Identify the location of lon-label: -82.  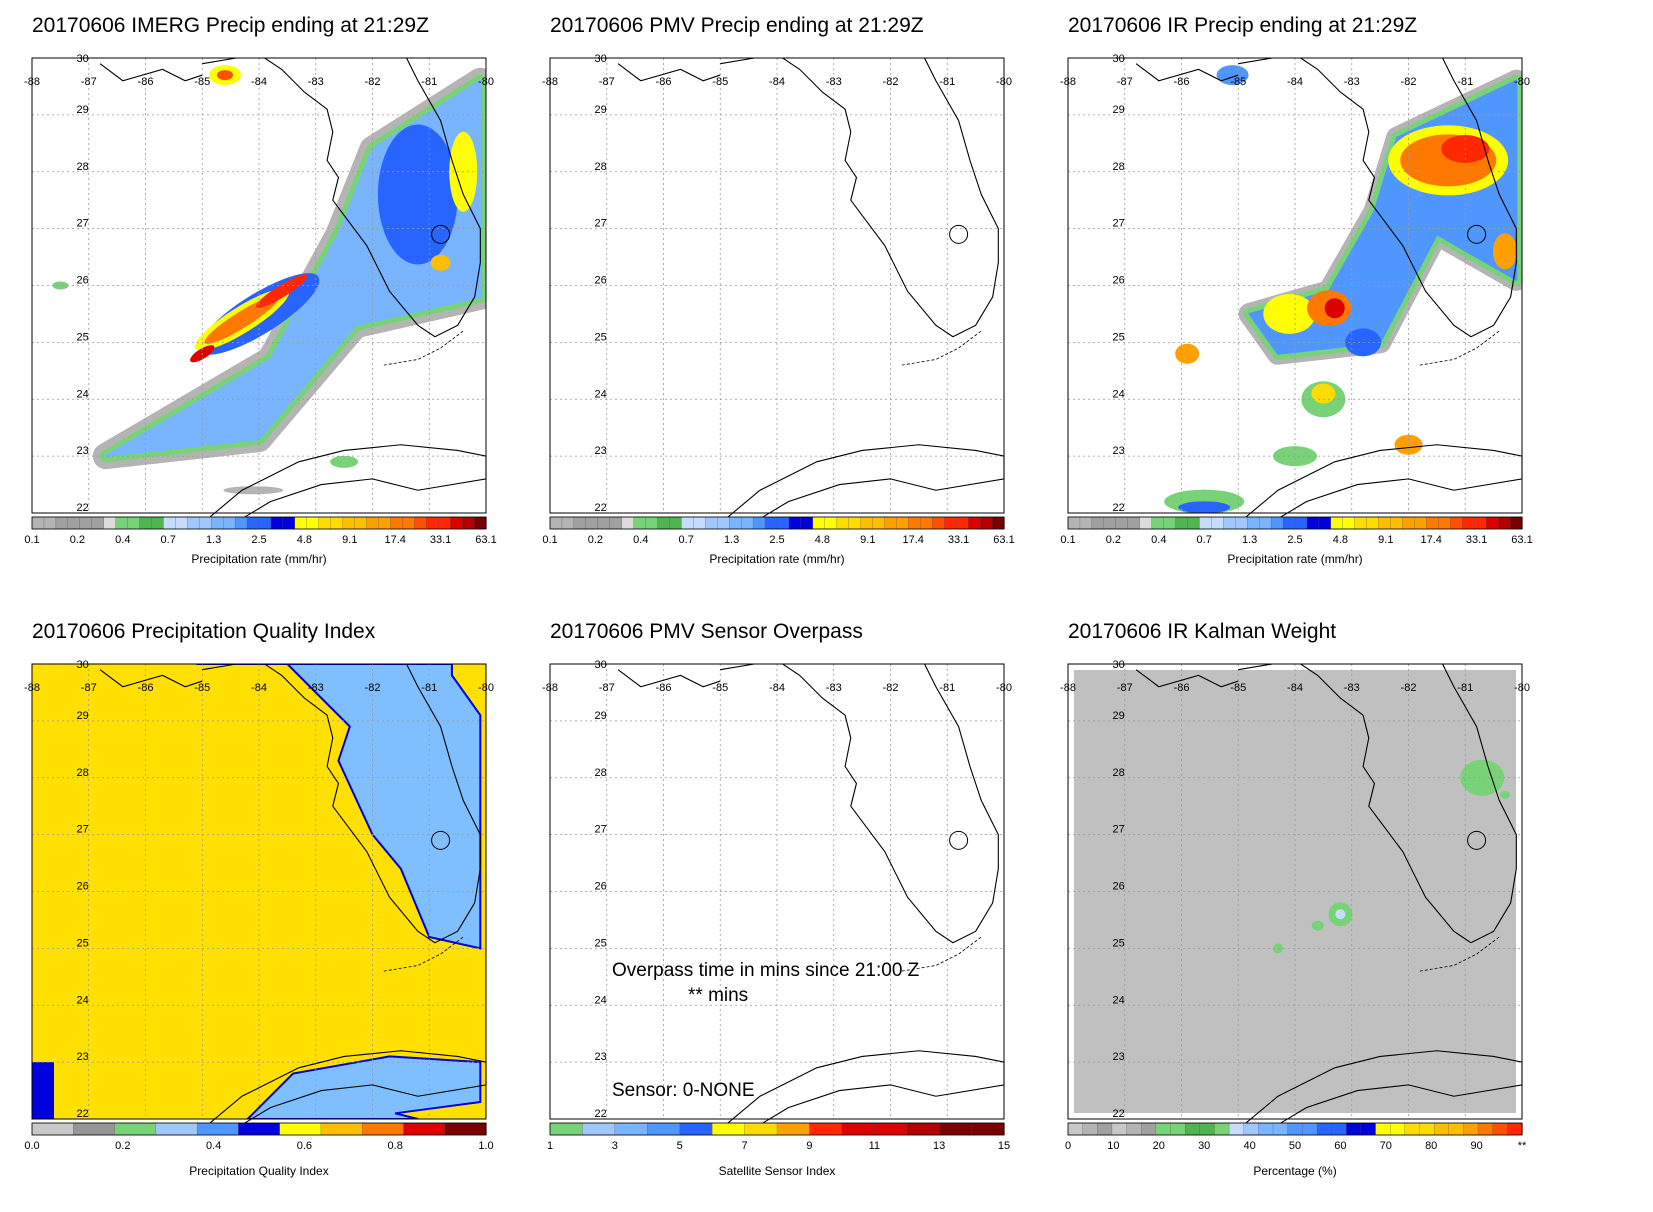
(891, 82).